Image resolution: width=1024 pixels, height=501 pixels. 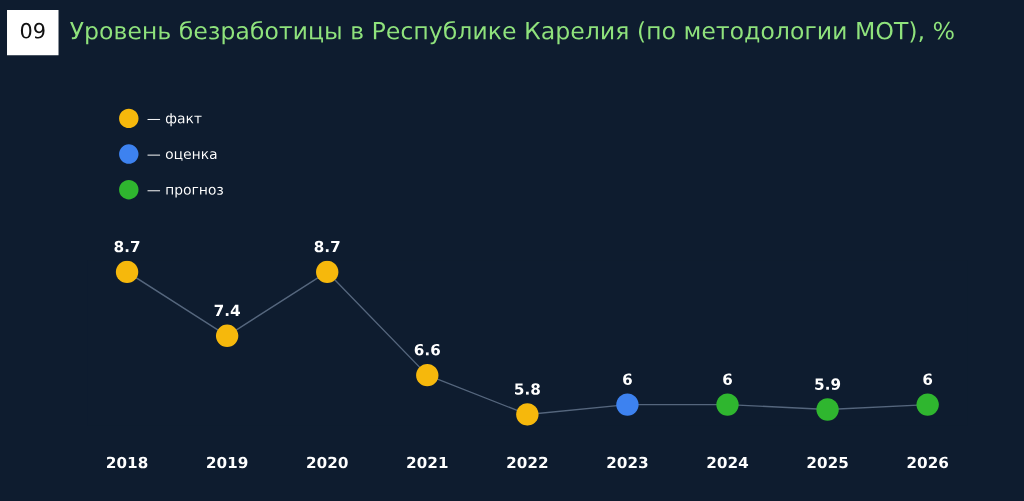 I want to click on data-label: 7.4, so click(x=227, y=310).